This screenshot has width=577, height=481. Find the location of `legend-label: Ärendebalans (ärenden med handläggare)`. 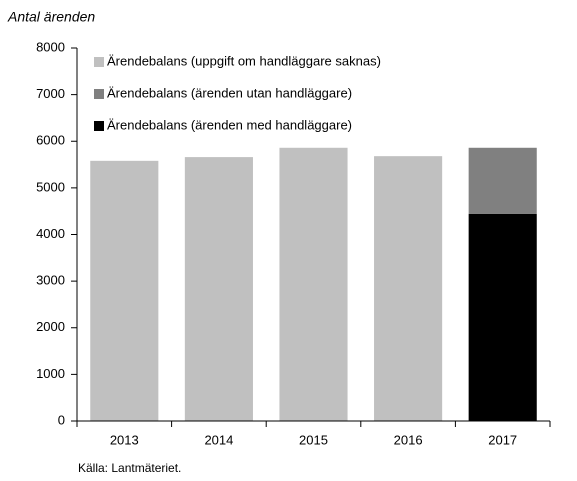

legend-label: Ärendebalans (ärenden med handläggare) is located at coordinates (229, 124).